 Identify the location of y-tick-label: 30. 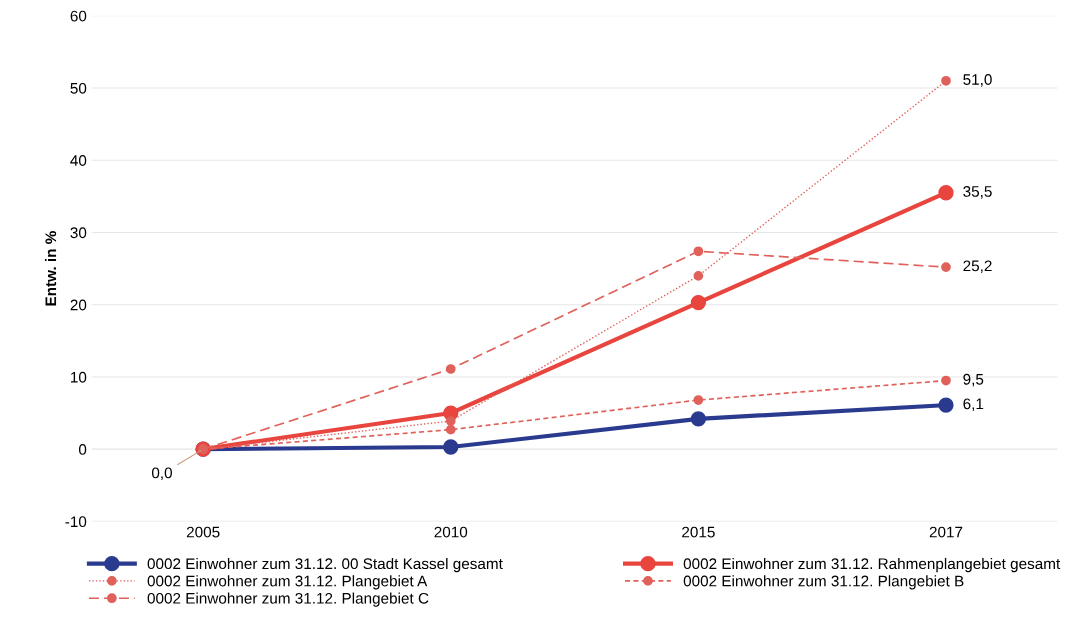
(78, 233).